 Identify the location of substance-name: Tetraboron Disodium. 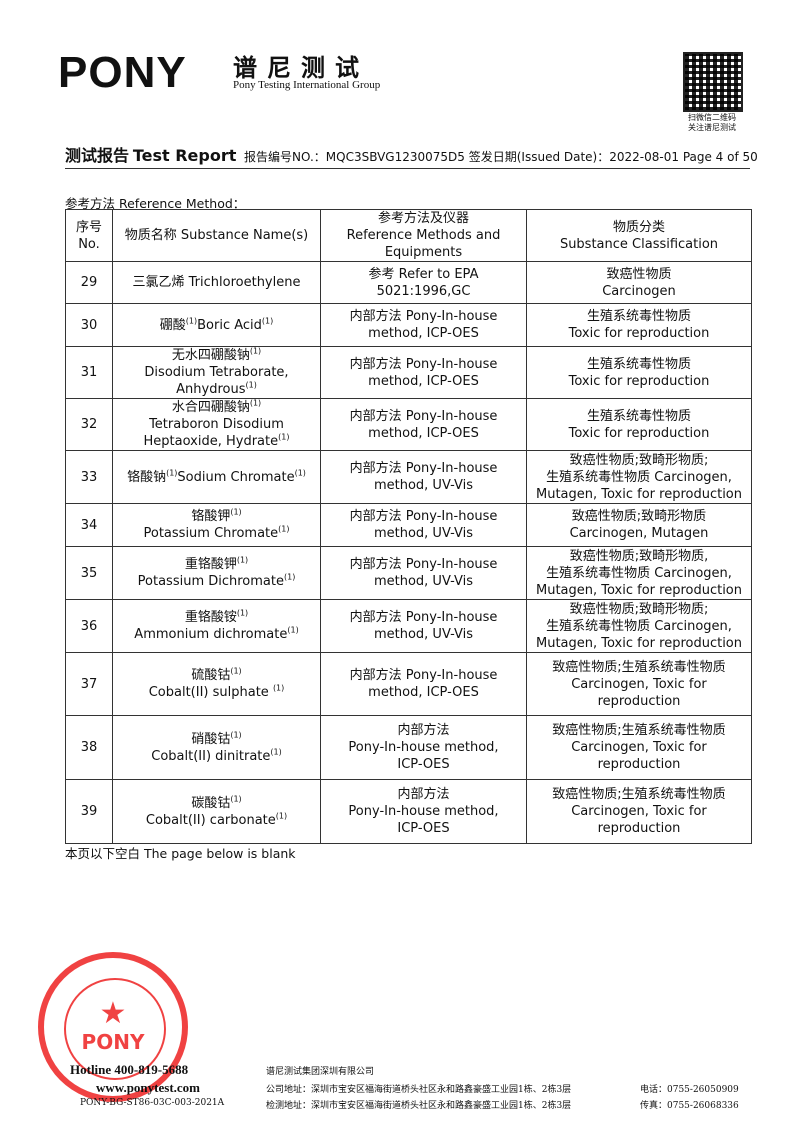
(216, 424).